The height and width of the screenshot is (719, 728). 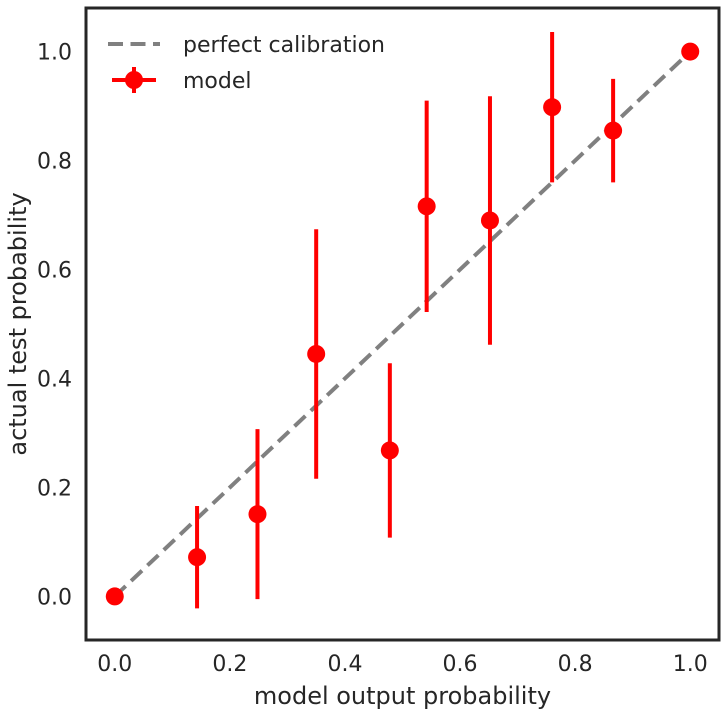 What do you see at coordinates (402, 664) in the screenshot?
I see `x-ticks: 0.0 0.2 0.4 0.6 0.8 1.0` at bounding box center [402, 664].